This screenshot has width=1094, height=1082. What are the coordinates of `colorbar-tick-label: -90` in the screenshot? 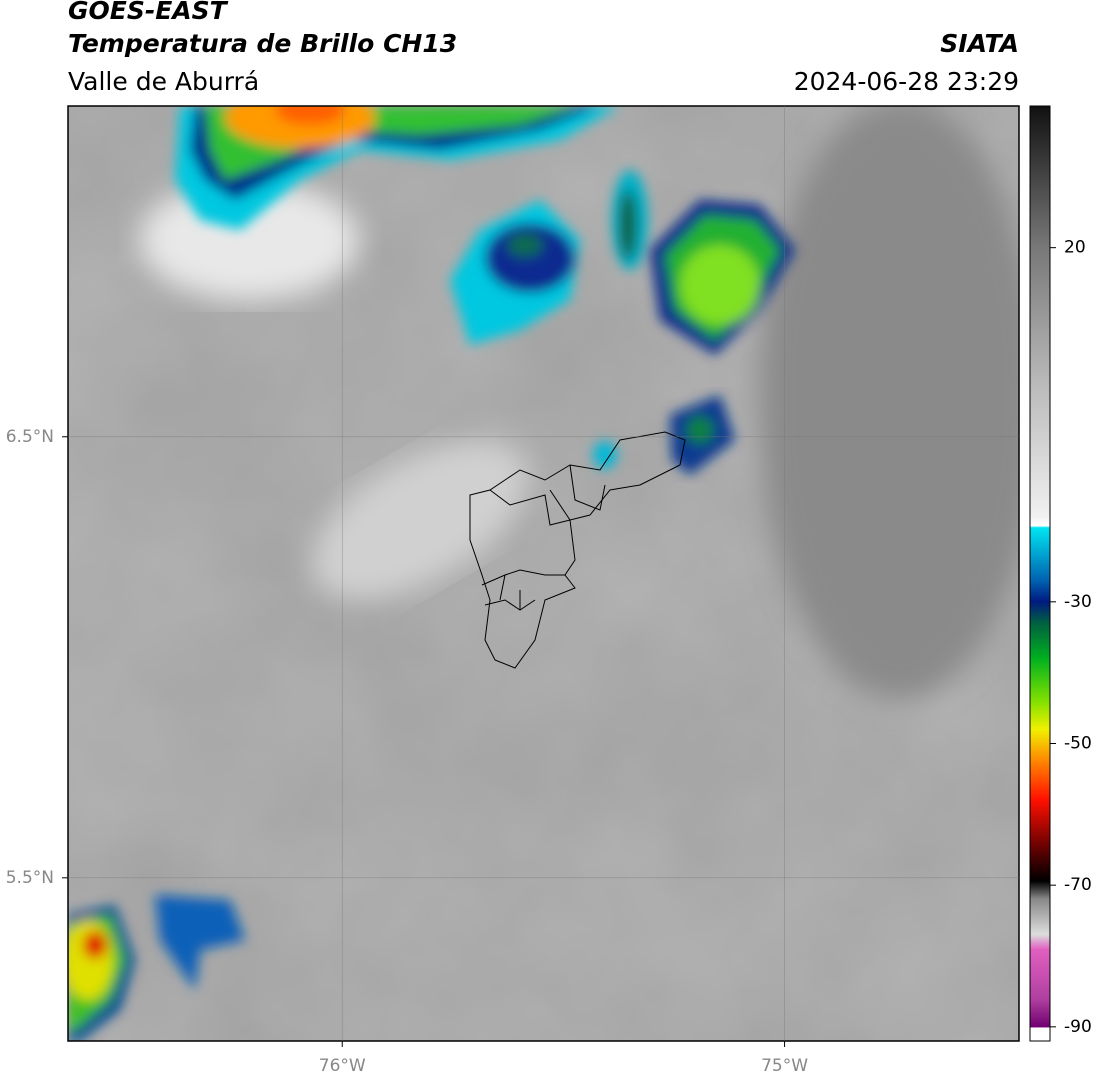 It's located at (1078, 1027).